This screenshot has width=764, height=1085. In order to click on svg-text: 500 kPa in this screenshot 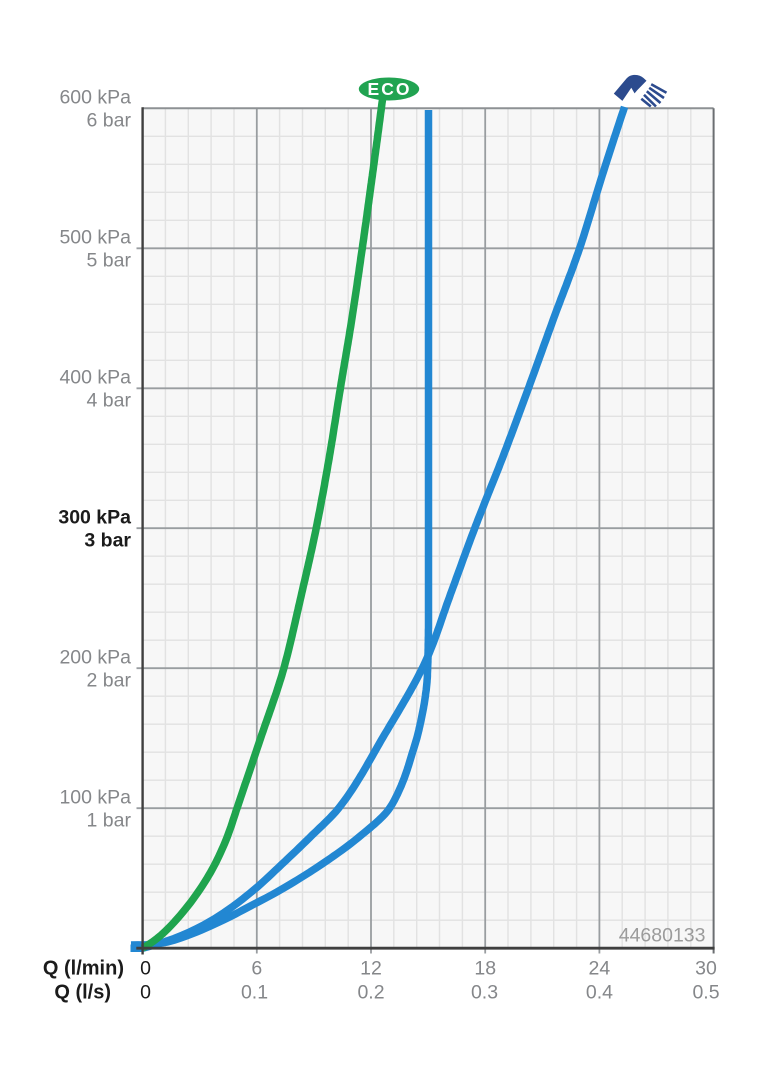, I will do `click(95, 238)`.